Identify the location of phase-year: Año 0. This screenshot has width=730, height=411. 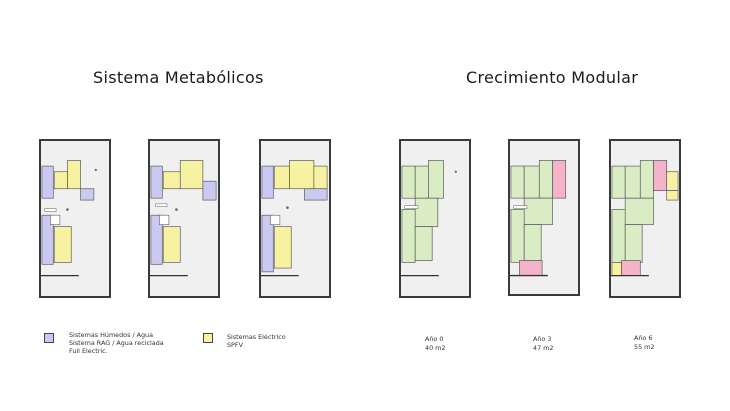
(434, 339).